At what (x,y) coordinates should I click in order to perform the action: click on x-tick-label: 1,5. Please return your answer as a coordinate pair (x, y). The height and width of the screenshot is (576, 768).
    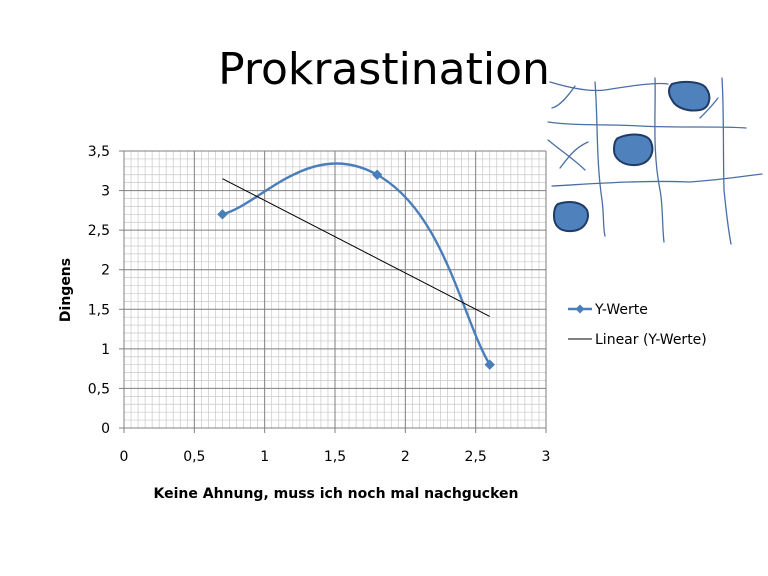
    Looking at the image, I should click on (335, 457).